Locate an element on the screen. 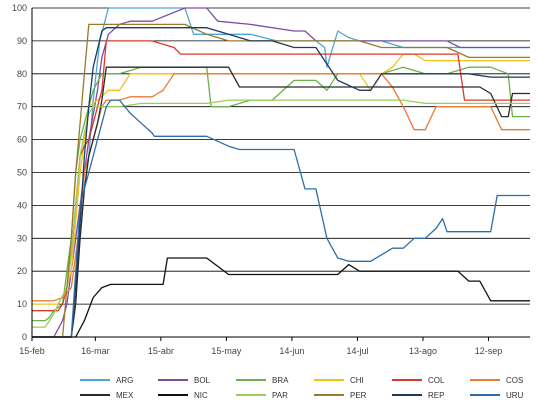  x-tick-label: 14-jun is located at coordinates (291, 351).